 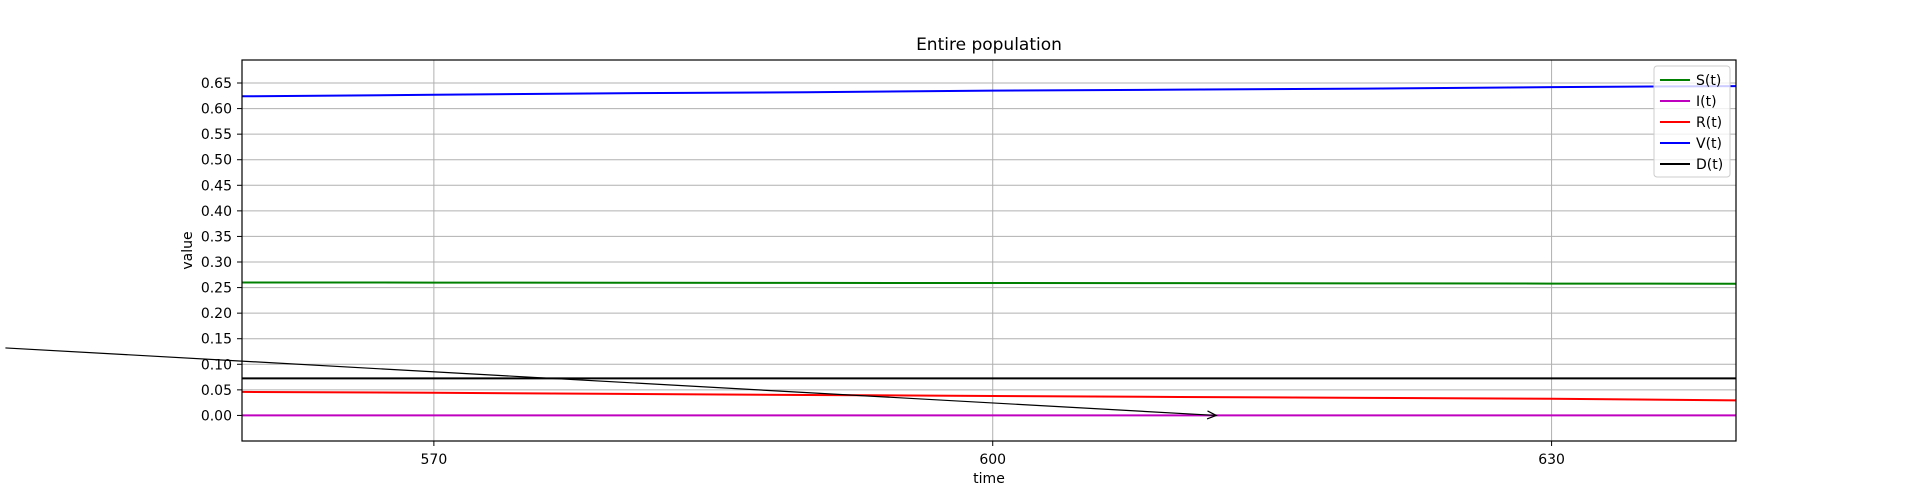 I want to click on annotations, so click(x=611, y=383).